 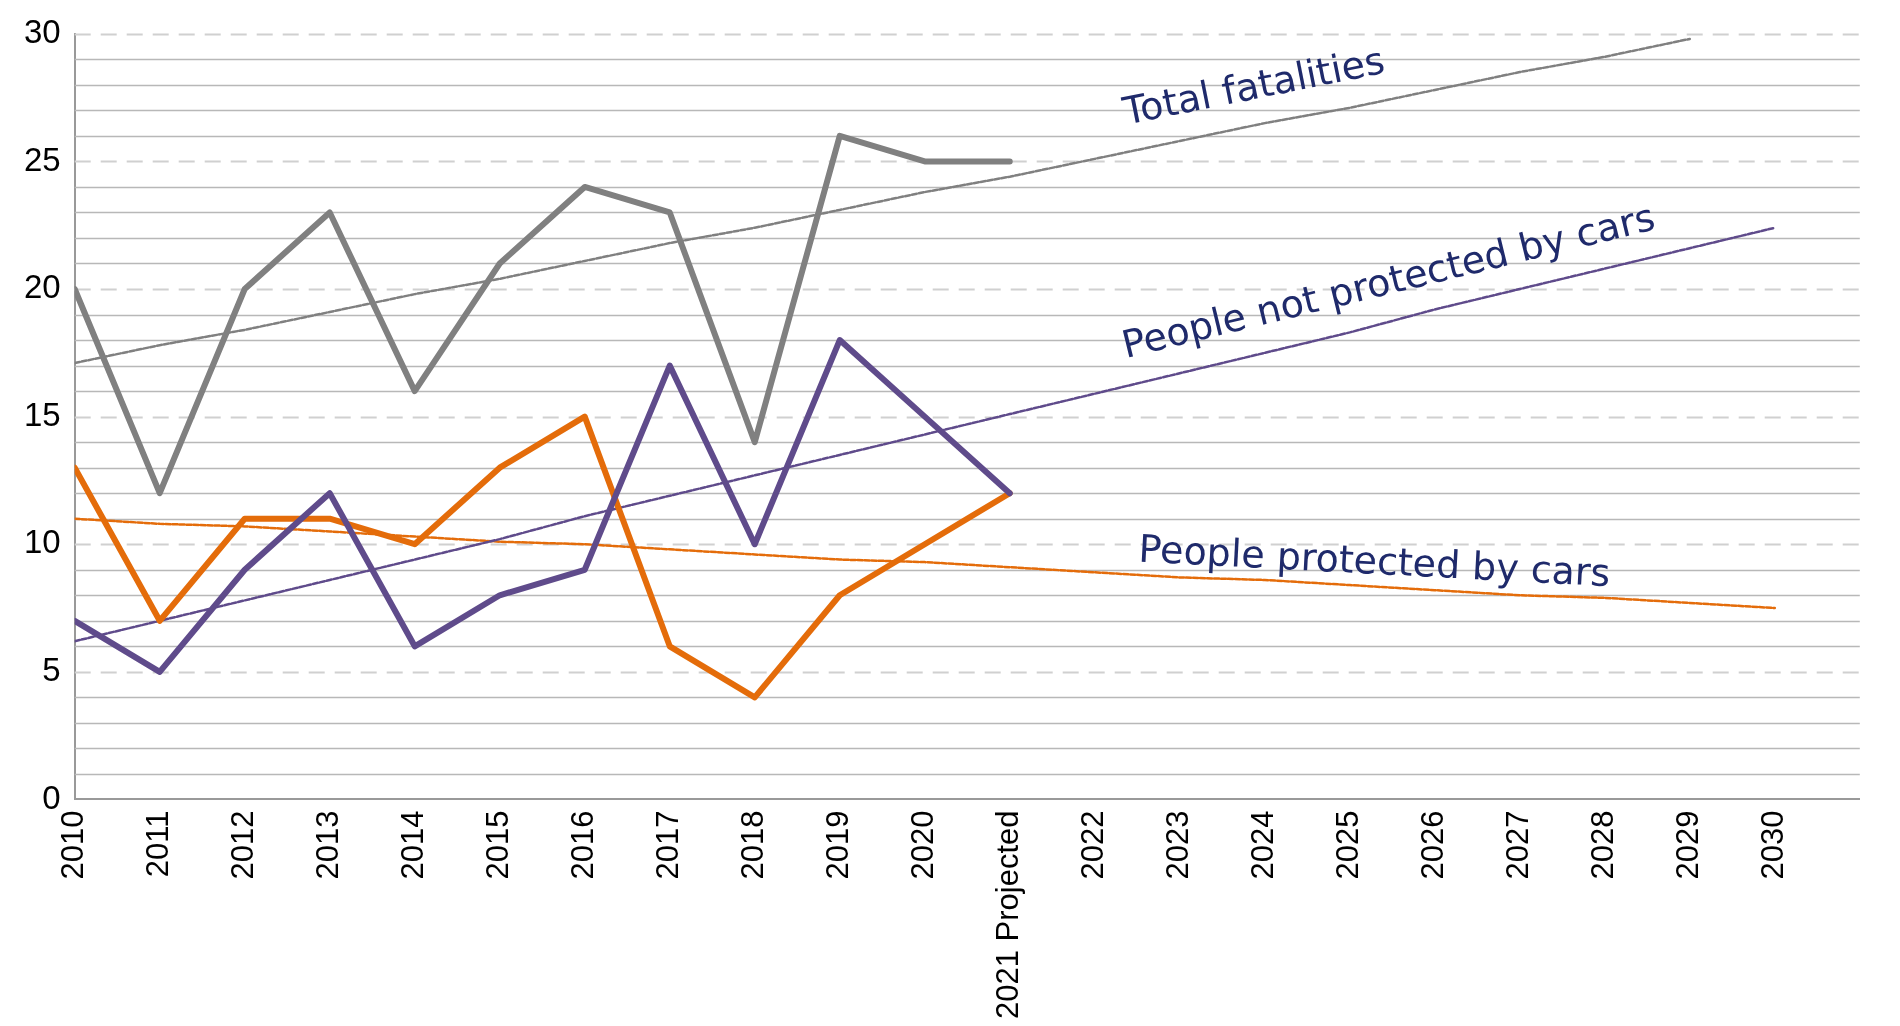 What do you see at coordinates (158, 844) in the screenshot?
I see `x-tick-label: 2011` at bounding box center [158, 844].